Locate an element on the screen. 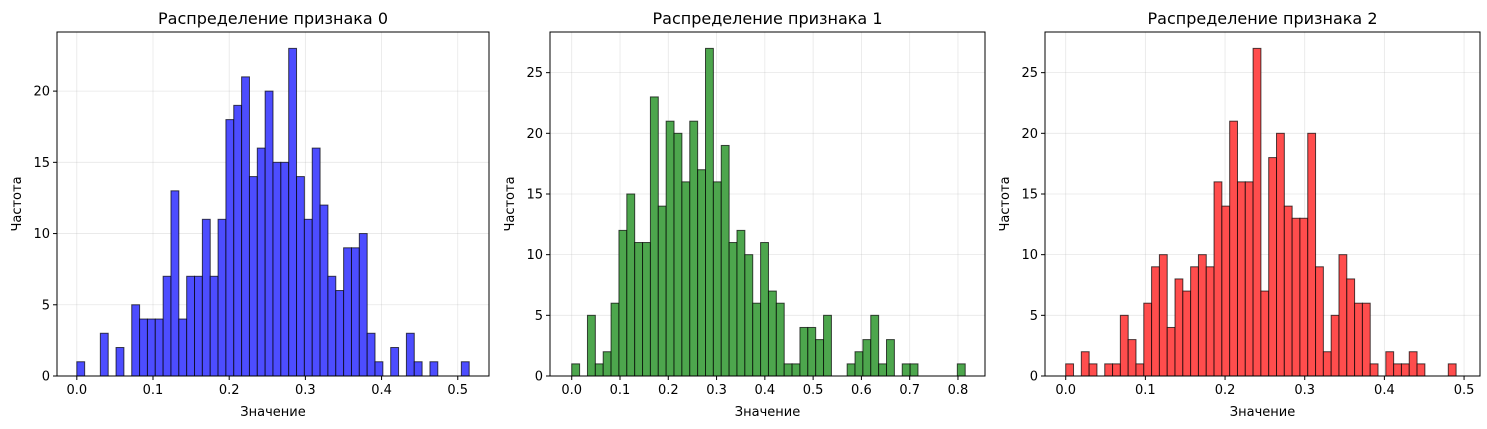 Image resolution: width=1487 pixels, height=429 pixels. x-tick-label: 0.5 is located at coordinates (1464, 390).